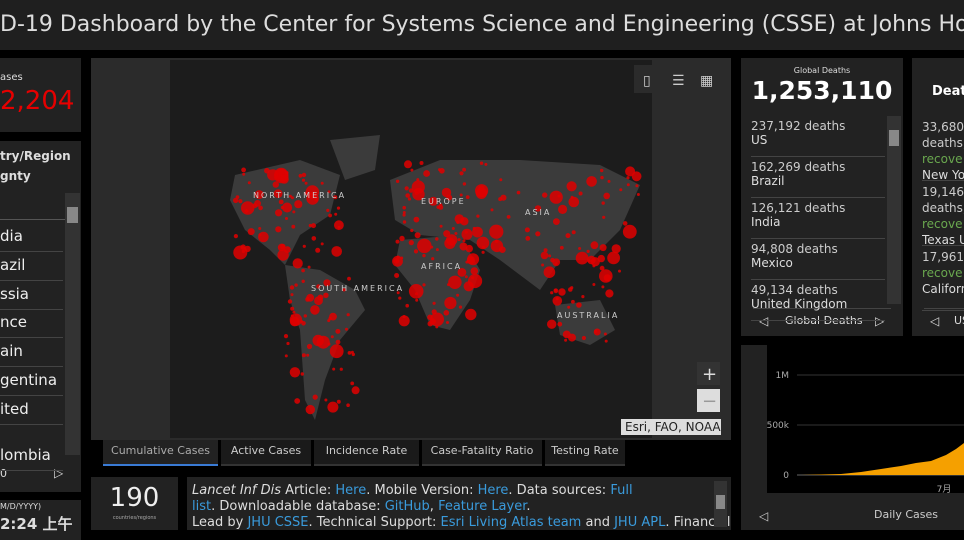 The image size is (964, 540). What do you see at coordinates (407, 506) in the screenshot?
I see `link: GitHub` at bounding box center [407, 506].